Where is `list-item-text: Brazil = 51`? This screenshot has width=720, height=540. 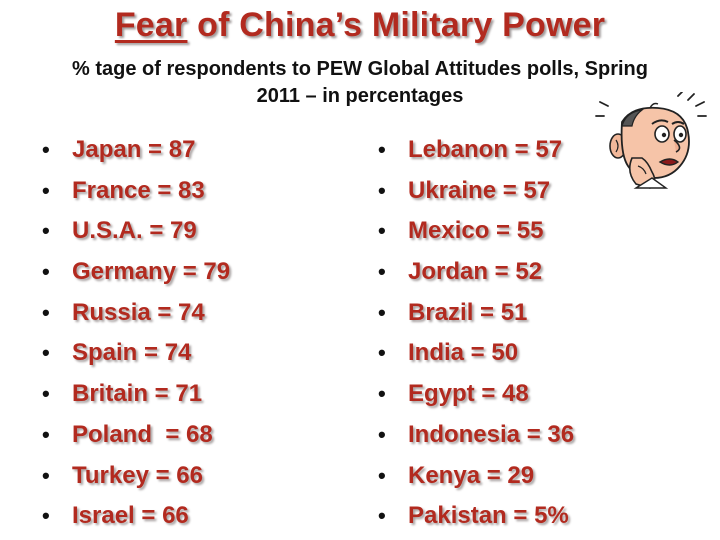
list-item-text: Brazil = 51 is located at coordinates (468, 312).